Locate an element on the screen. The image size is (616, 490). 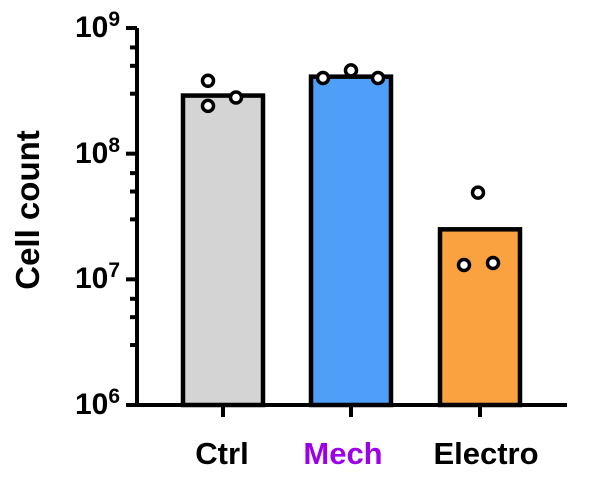
y-tick-label: 10⁷ is located at coordinates (97, 277).